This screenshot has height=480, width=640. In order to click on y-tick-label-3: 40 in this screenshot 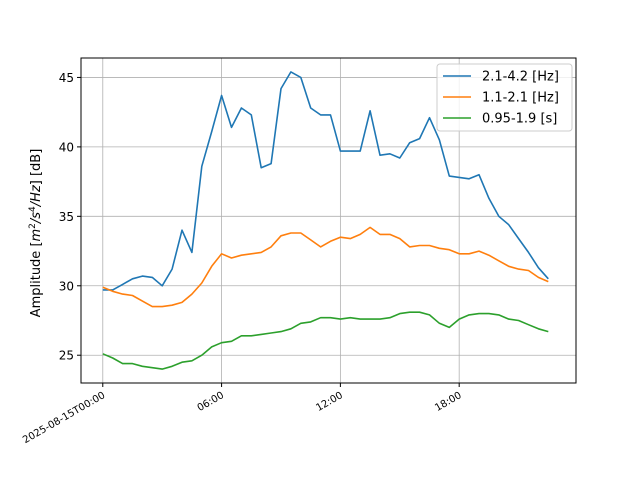, I will do `click(66, 147)`.